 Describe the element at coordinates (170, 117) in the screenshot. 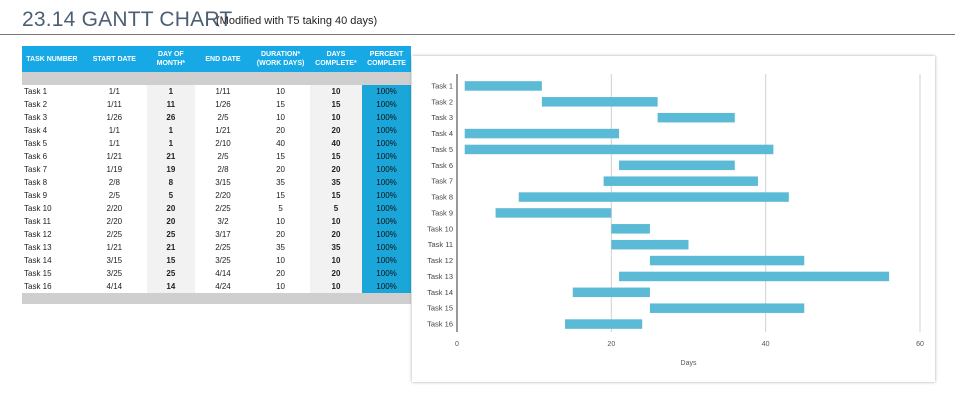

I see `day-of-month-cell: 26` at that location.